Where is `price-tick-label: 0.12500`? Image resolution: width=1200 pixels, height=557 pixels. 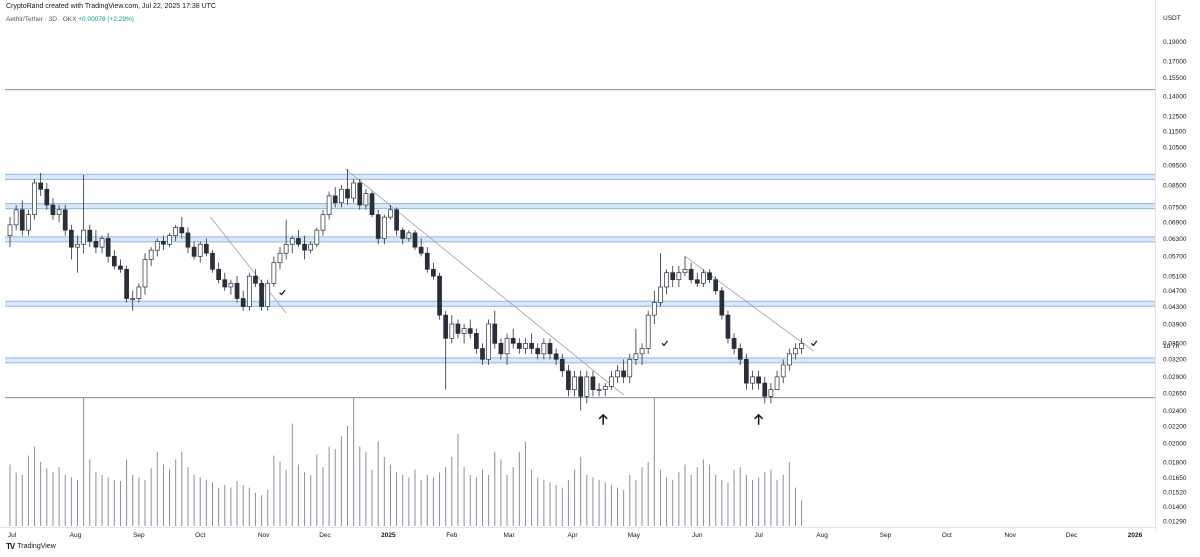 price-tick-label: 0.12500 is located at coordinates (1175, 117).